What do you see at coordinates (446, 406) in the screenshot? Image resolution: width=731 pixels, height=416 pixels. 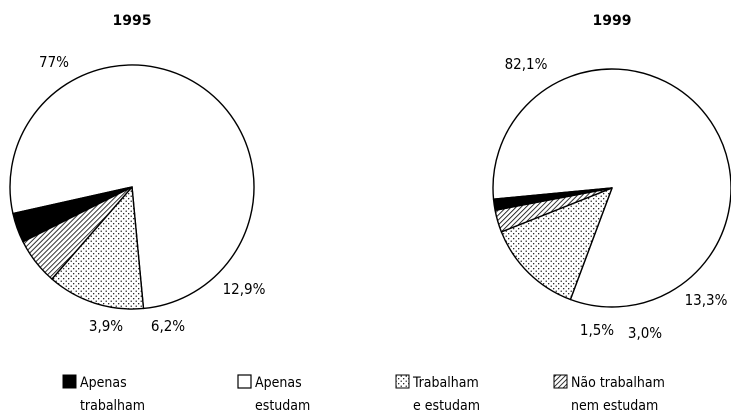 I see `legend-label-line2: e estudam` at bounding box center [446, 406].